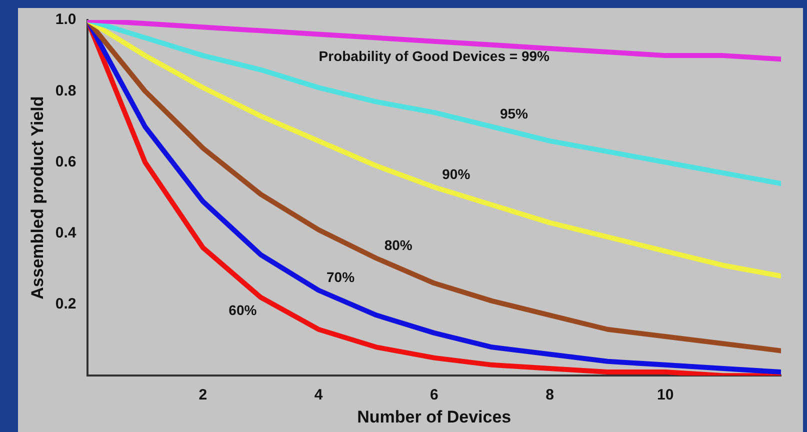 Image resolution: width=807 pixels, height=432 pixels. I want to click on x-tick-label: 4, so click(319, 395).